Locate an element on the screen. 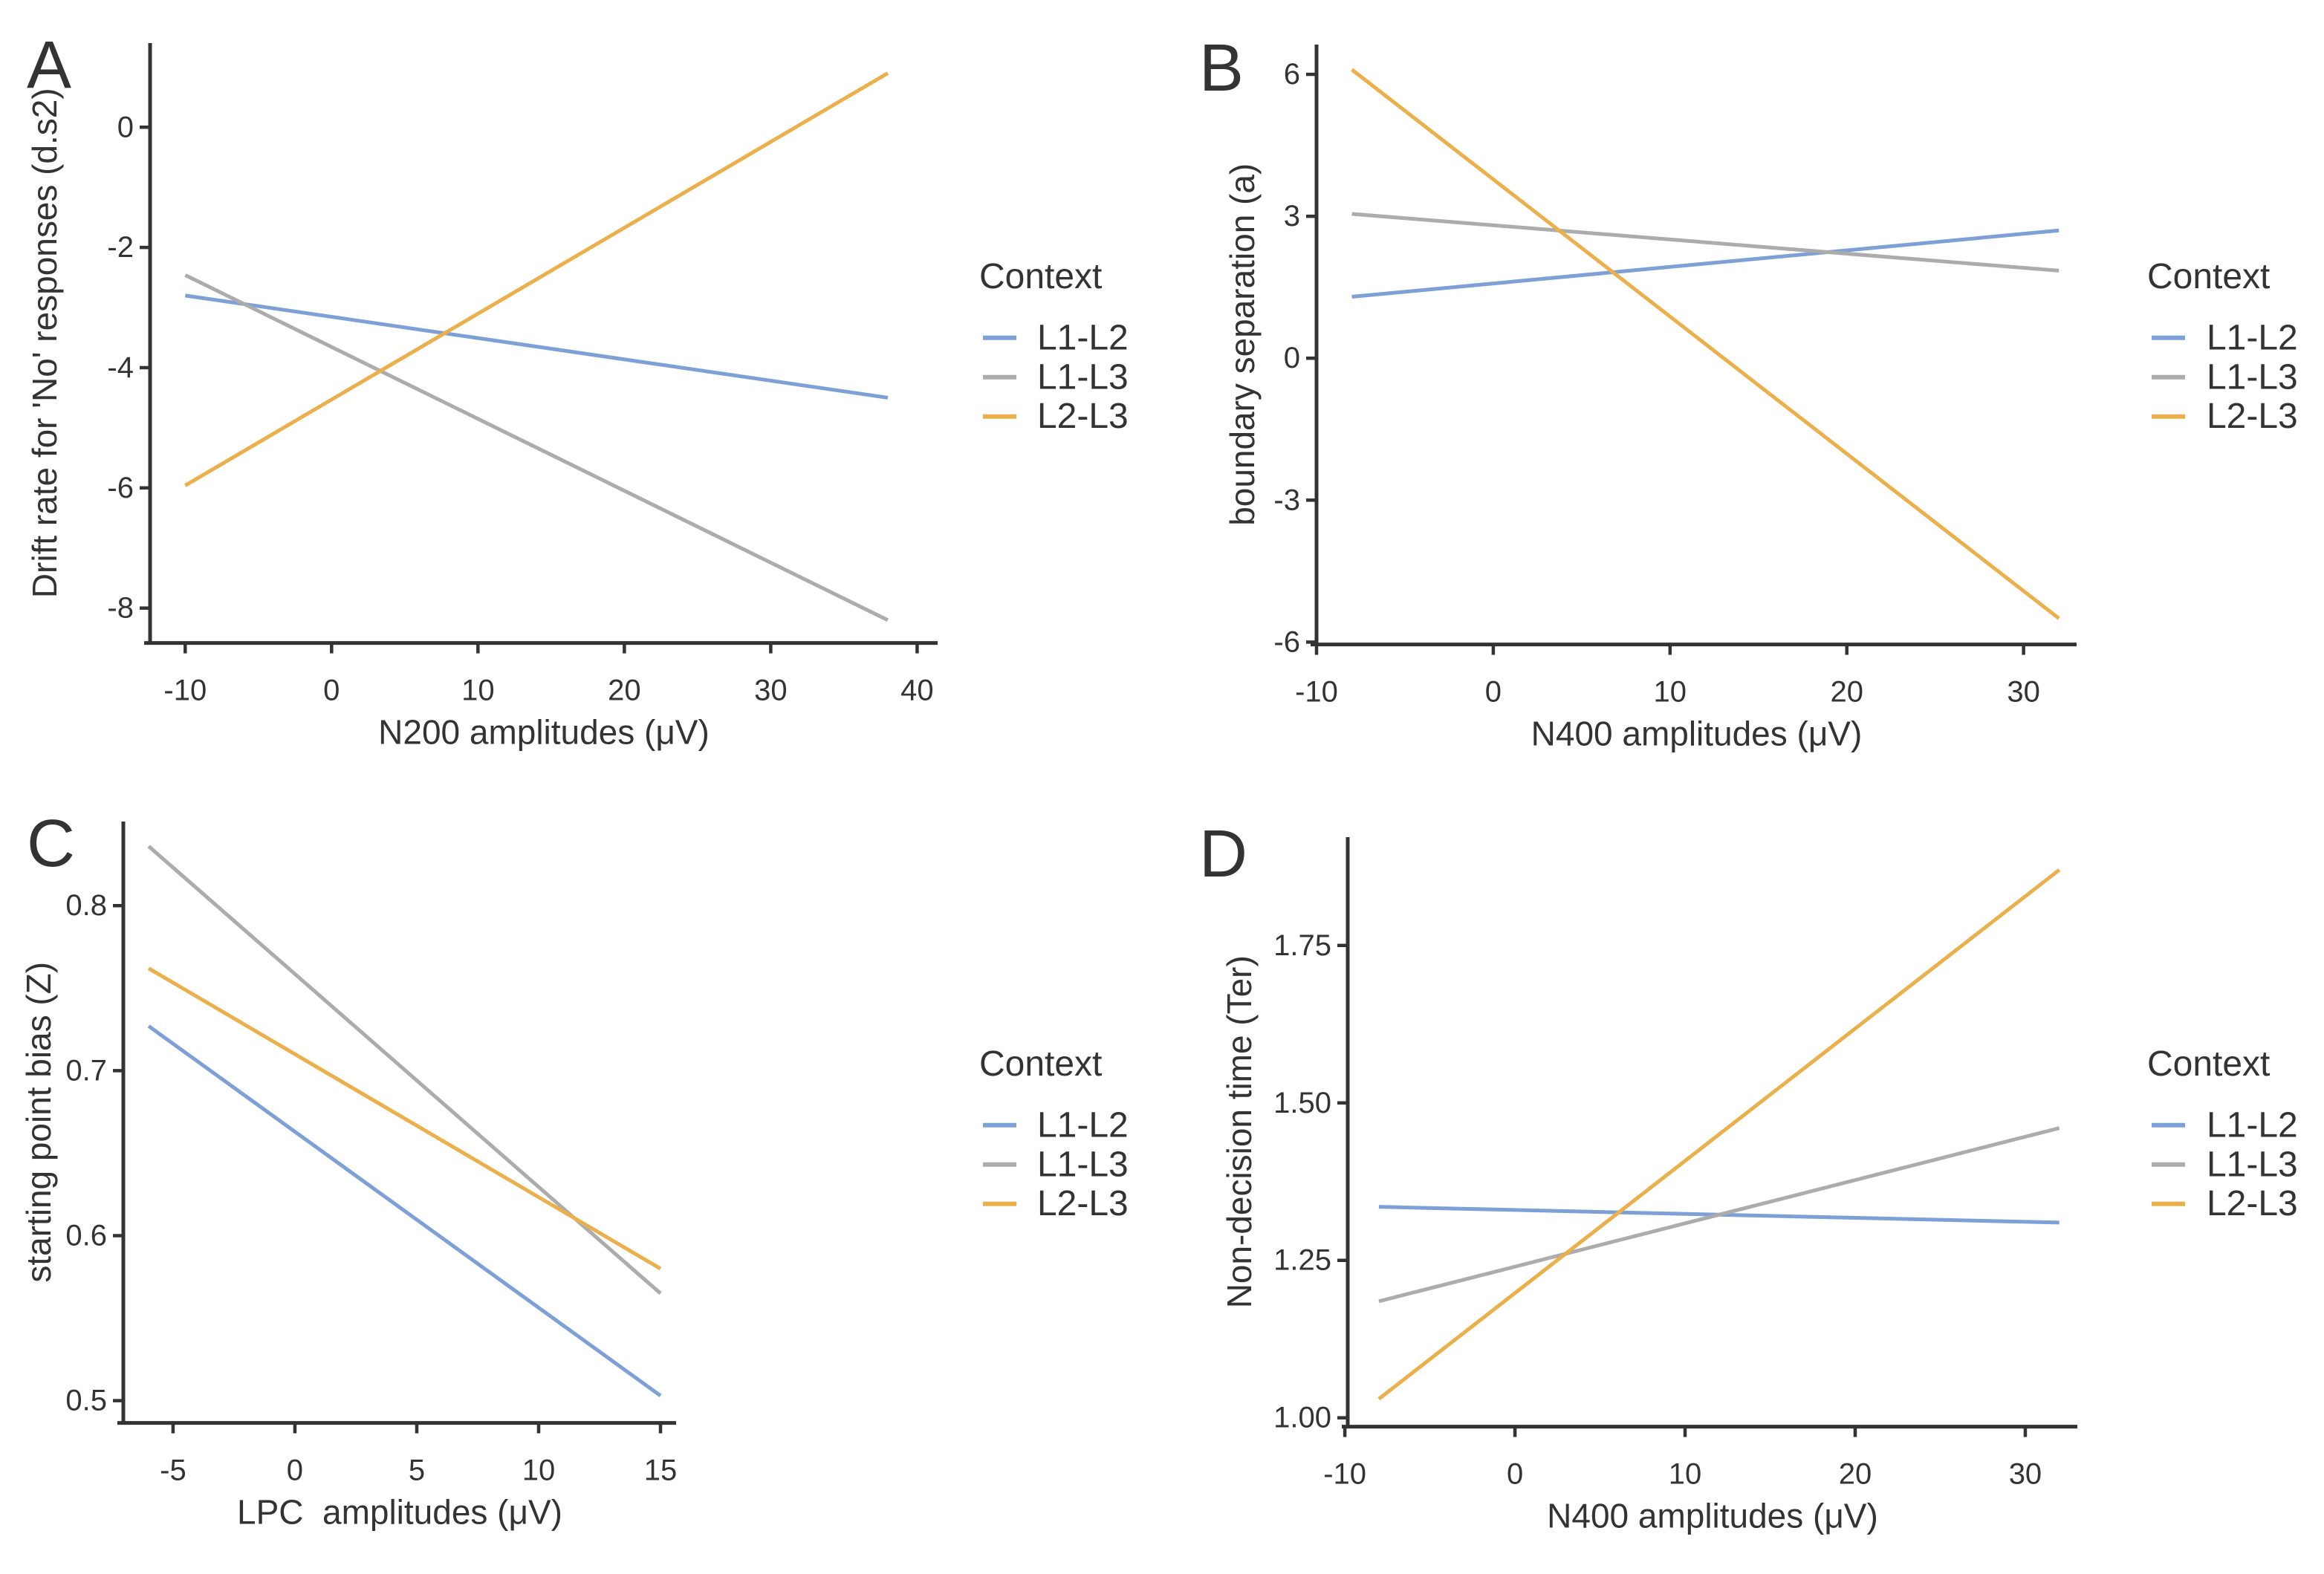  x-axis-title: N200 amplitudes (μV) is located at coordinates (544, 732).